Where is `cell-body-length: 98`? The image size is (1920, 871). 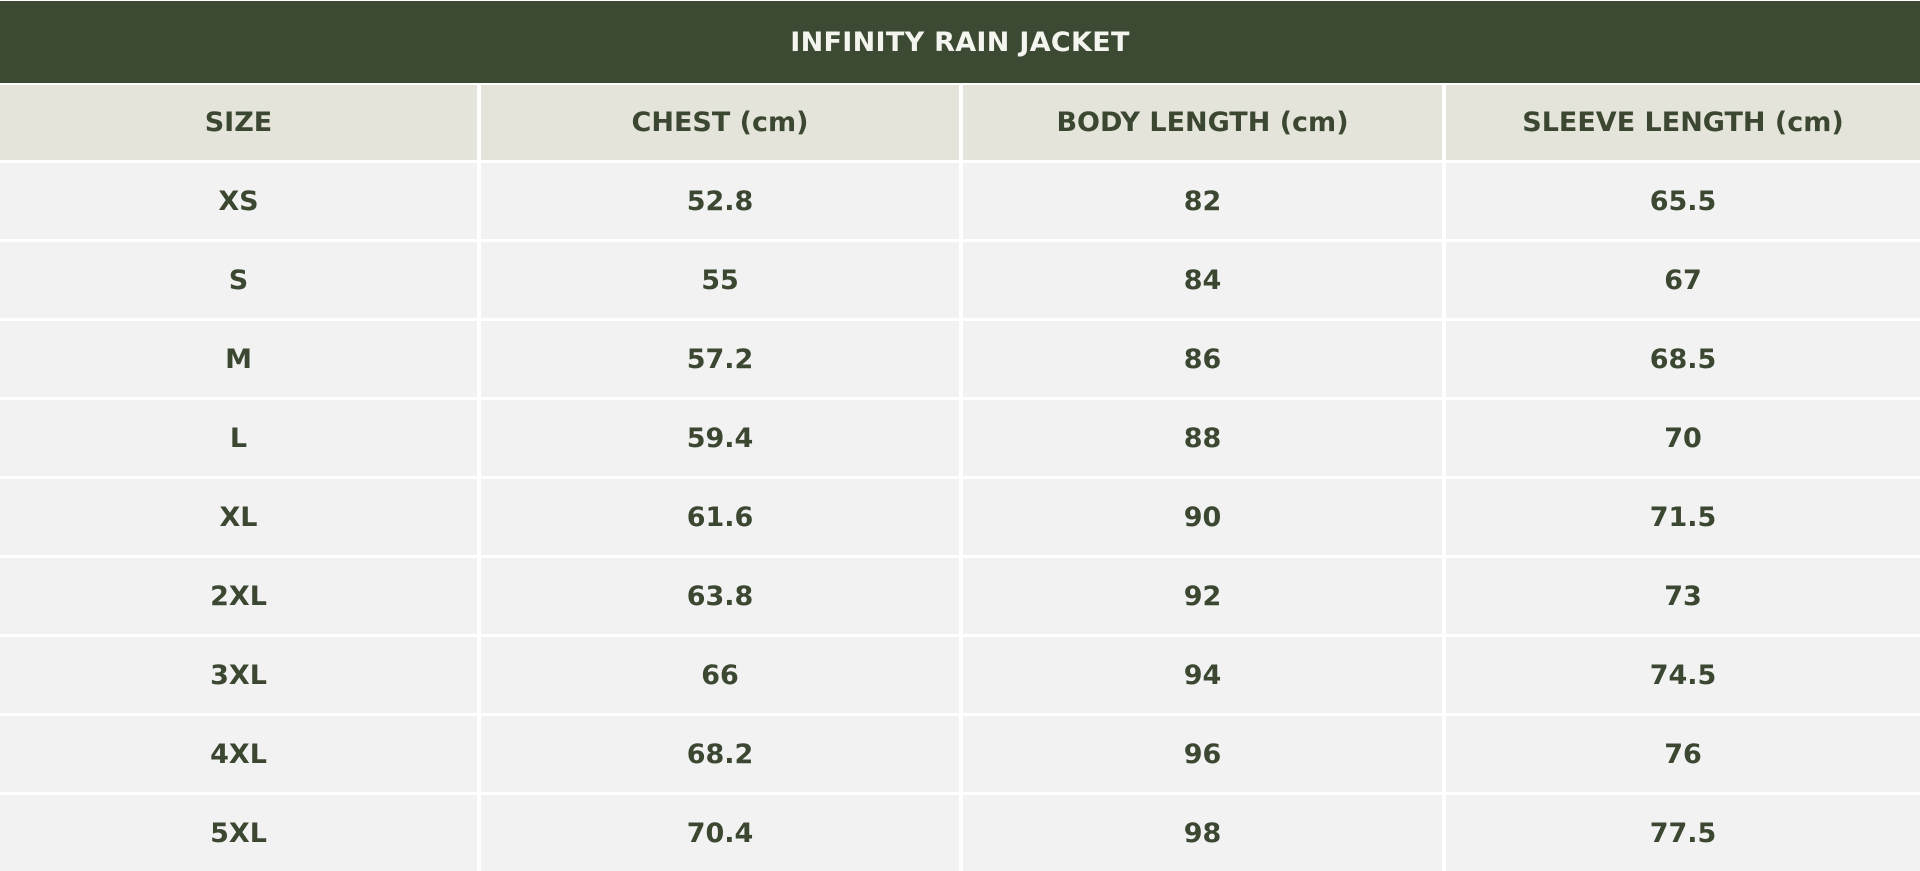
cell-body-length: 98 is located at coordinates (1202, 833).